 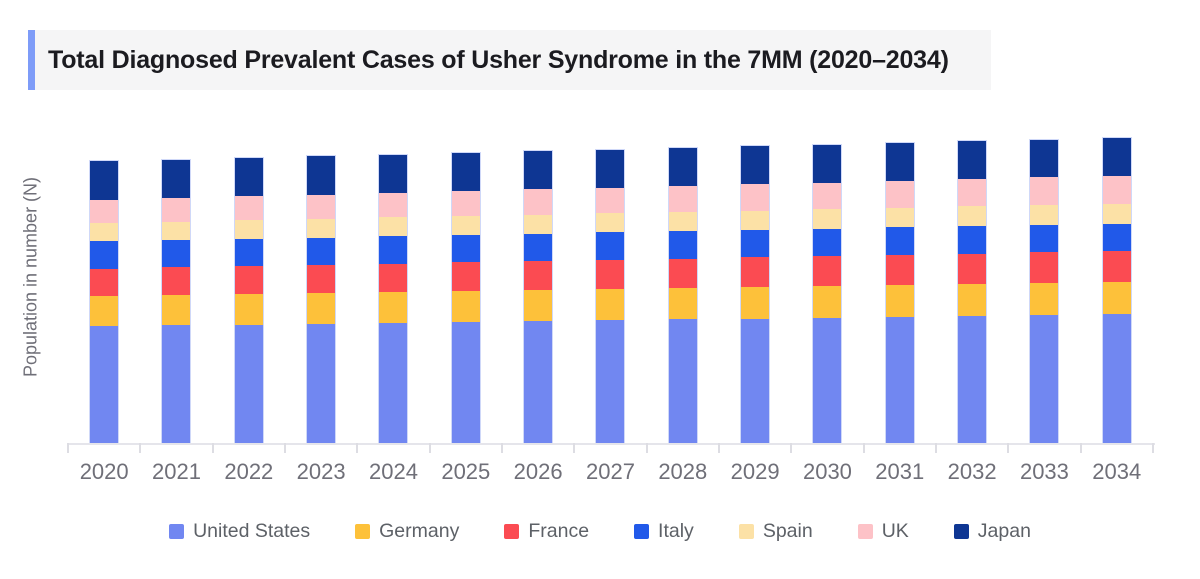 I want to click on bar-segment-united-states-2025, so click(x=465, y=382).